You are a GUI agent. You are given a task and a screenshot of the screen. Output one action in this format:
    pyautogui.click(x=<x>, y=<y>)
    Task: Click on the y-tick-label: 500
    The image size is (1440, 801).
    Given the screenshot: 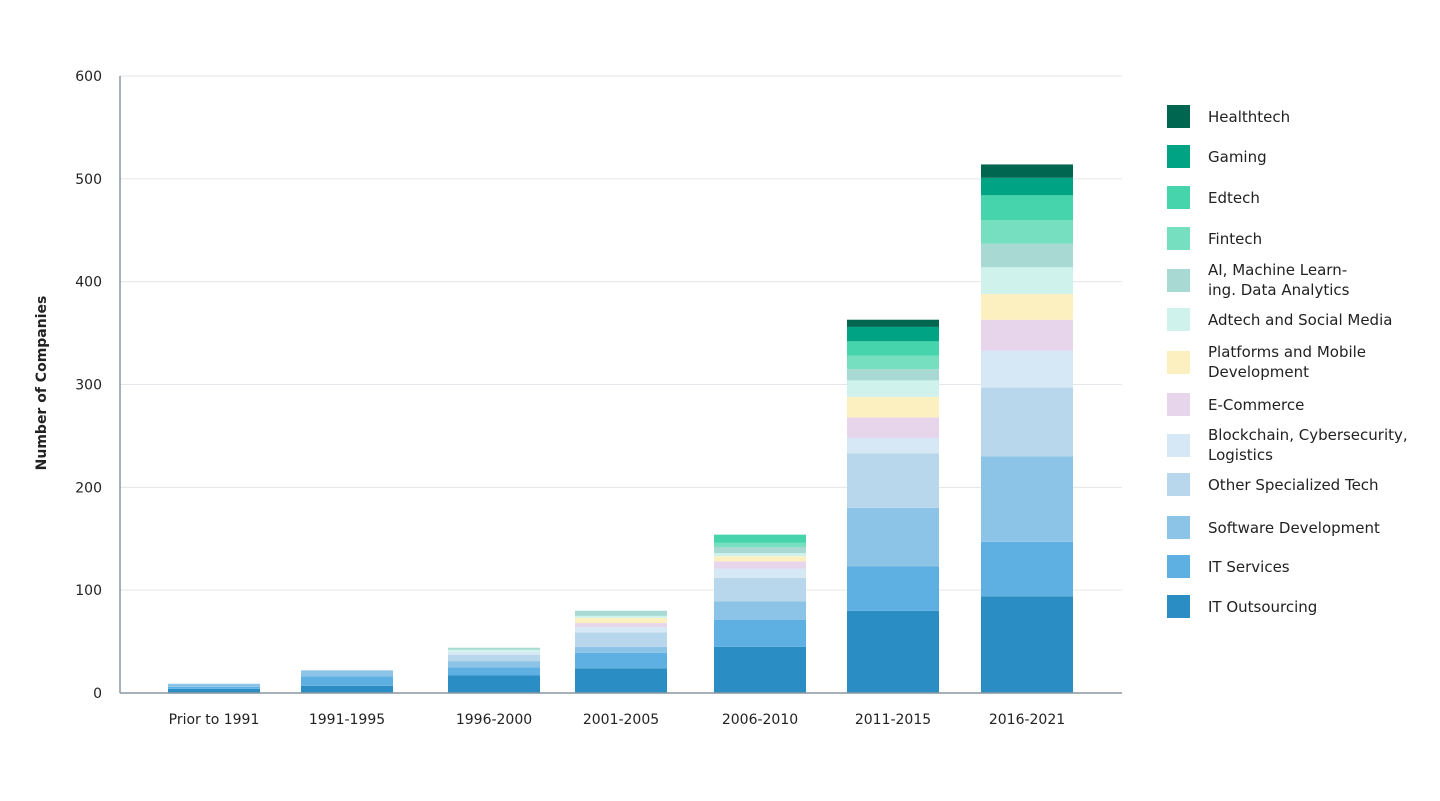 What is the action you would take?
    pyautogui.click(x=88, y=180)
    